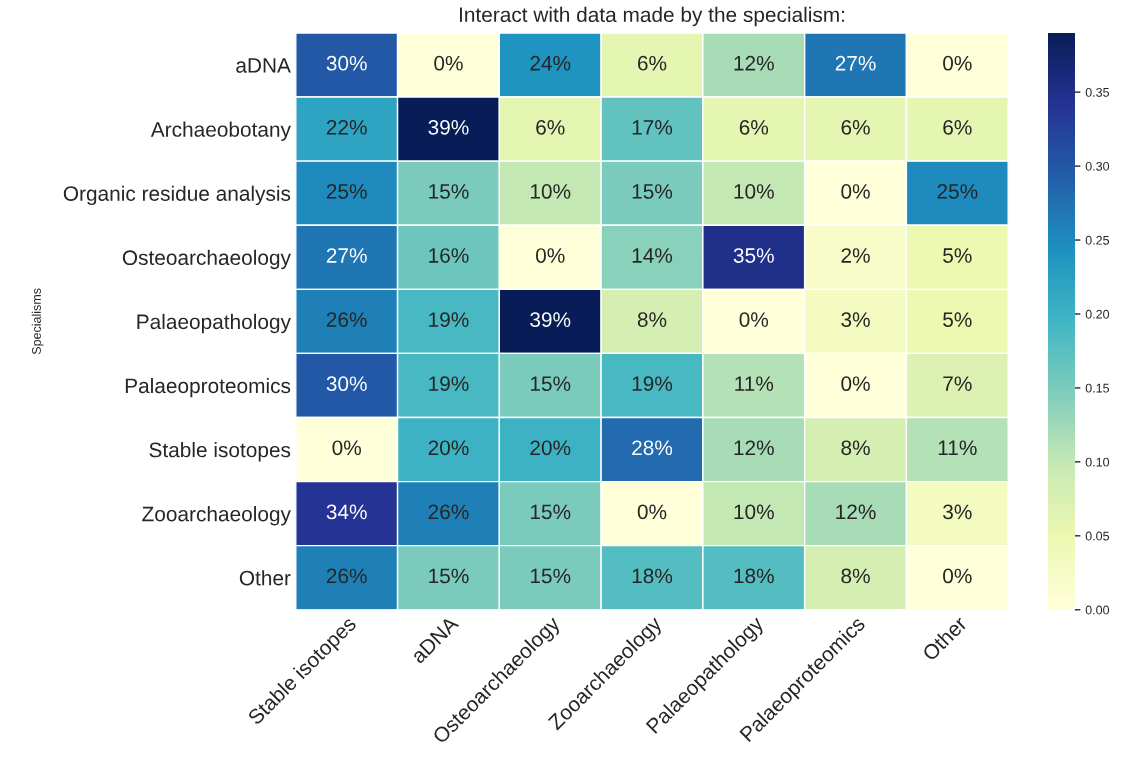  Describe the element at coordinates (220, 452) in the screenshot. I see `y-tick-label: Stable isotopes` at that location.